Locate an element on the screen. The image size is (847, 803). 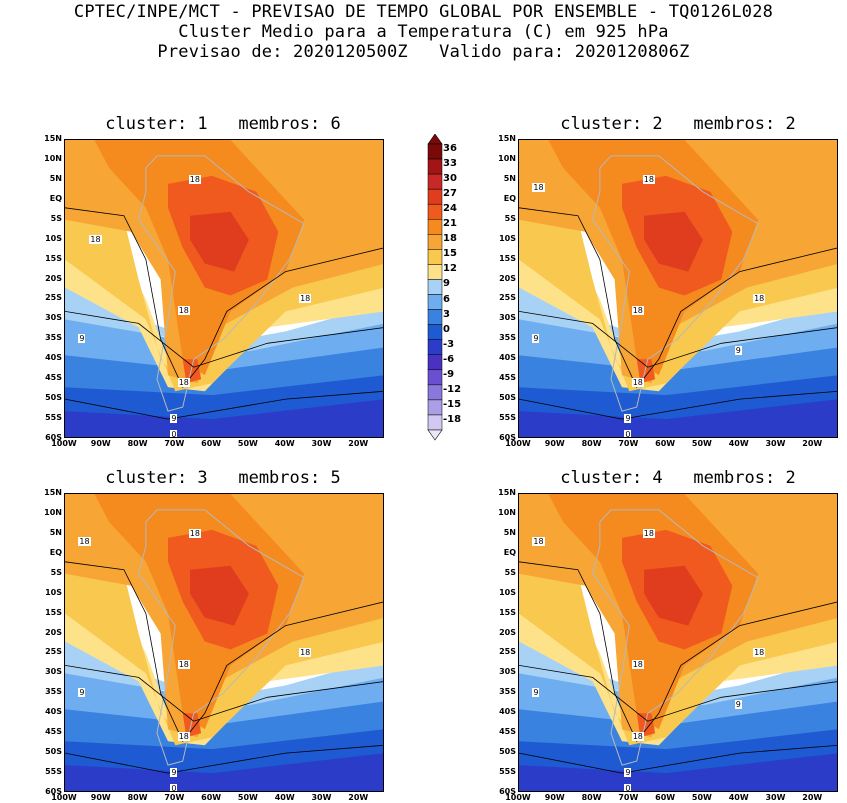
map-panel: 18 18 18 18 9 9 18 9 0 is located at coordinates (678, 288).